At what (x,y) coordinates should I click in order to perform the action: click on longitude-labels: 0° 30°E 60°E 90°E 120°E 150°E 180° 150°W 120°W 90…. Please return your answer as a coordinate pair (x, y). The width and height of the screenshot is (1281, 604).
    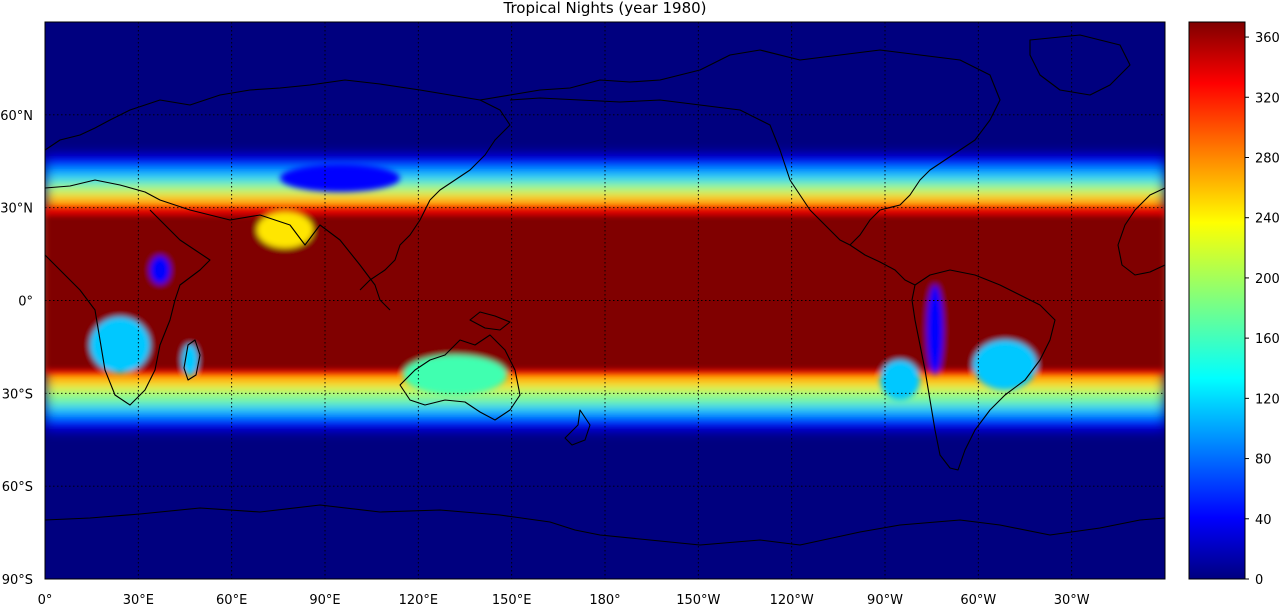
    Looking at the image, I should click on (564, 598).